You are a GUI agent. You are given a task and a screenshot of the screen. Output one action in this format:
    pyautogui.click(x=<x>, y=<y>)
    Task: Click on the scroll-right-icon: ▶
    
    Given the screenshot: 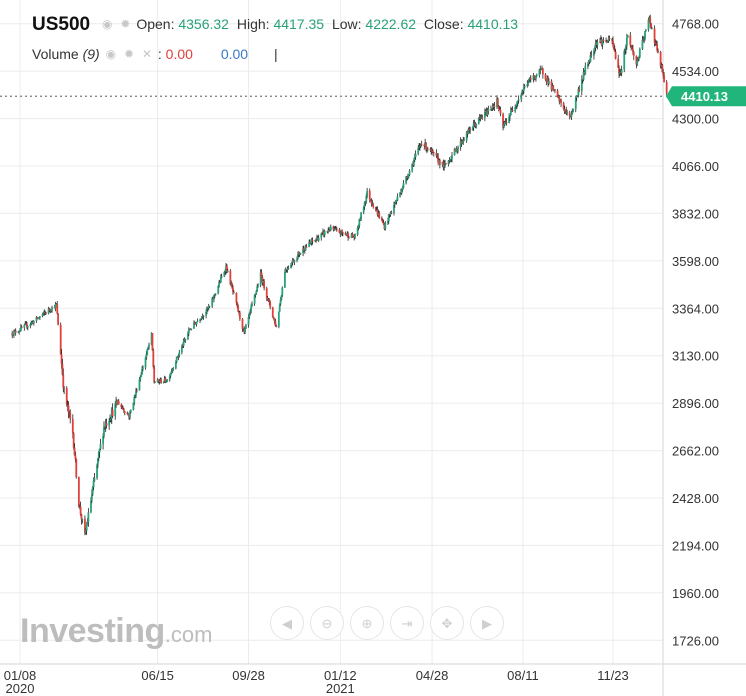 What is the action you would take?
    pyautogui.click(x=487, y=623)
    